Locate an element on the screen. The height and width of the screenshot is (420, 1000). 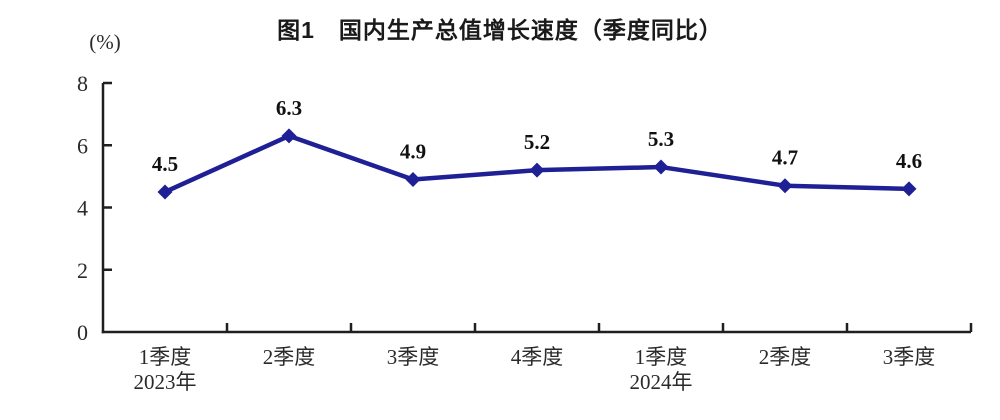
data-point-label: 4.6 is located at coordinates (909, 161).